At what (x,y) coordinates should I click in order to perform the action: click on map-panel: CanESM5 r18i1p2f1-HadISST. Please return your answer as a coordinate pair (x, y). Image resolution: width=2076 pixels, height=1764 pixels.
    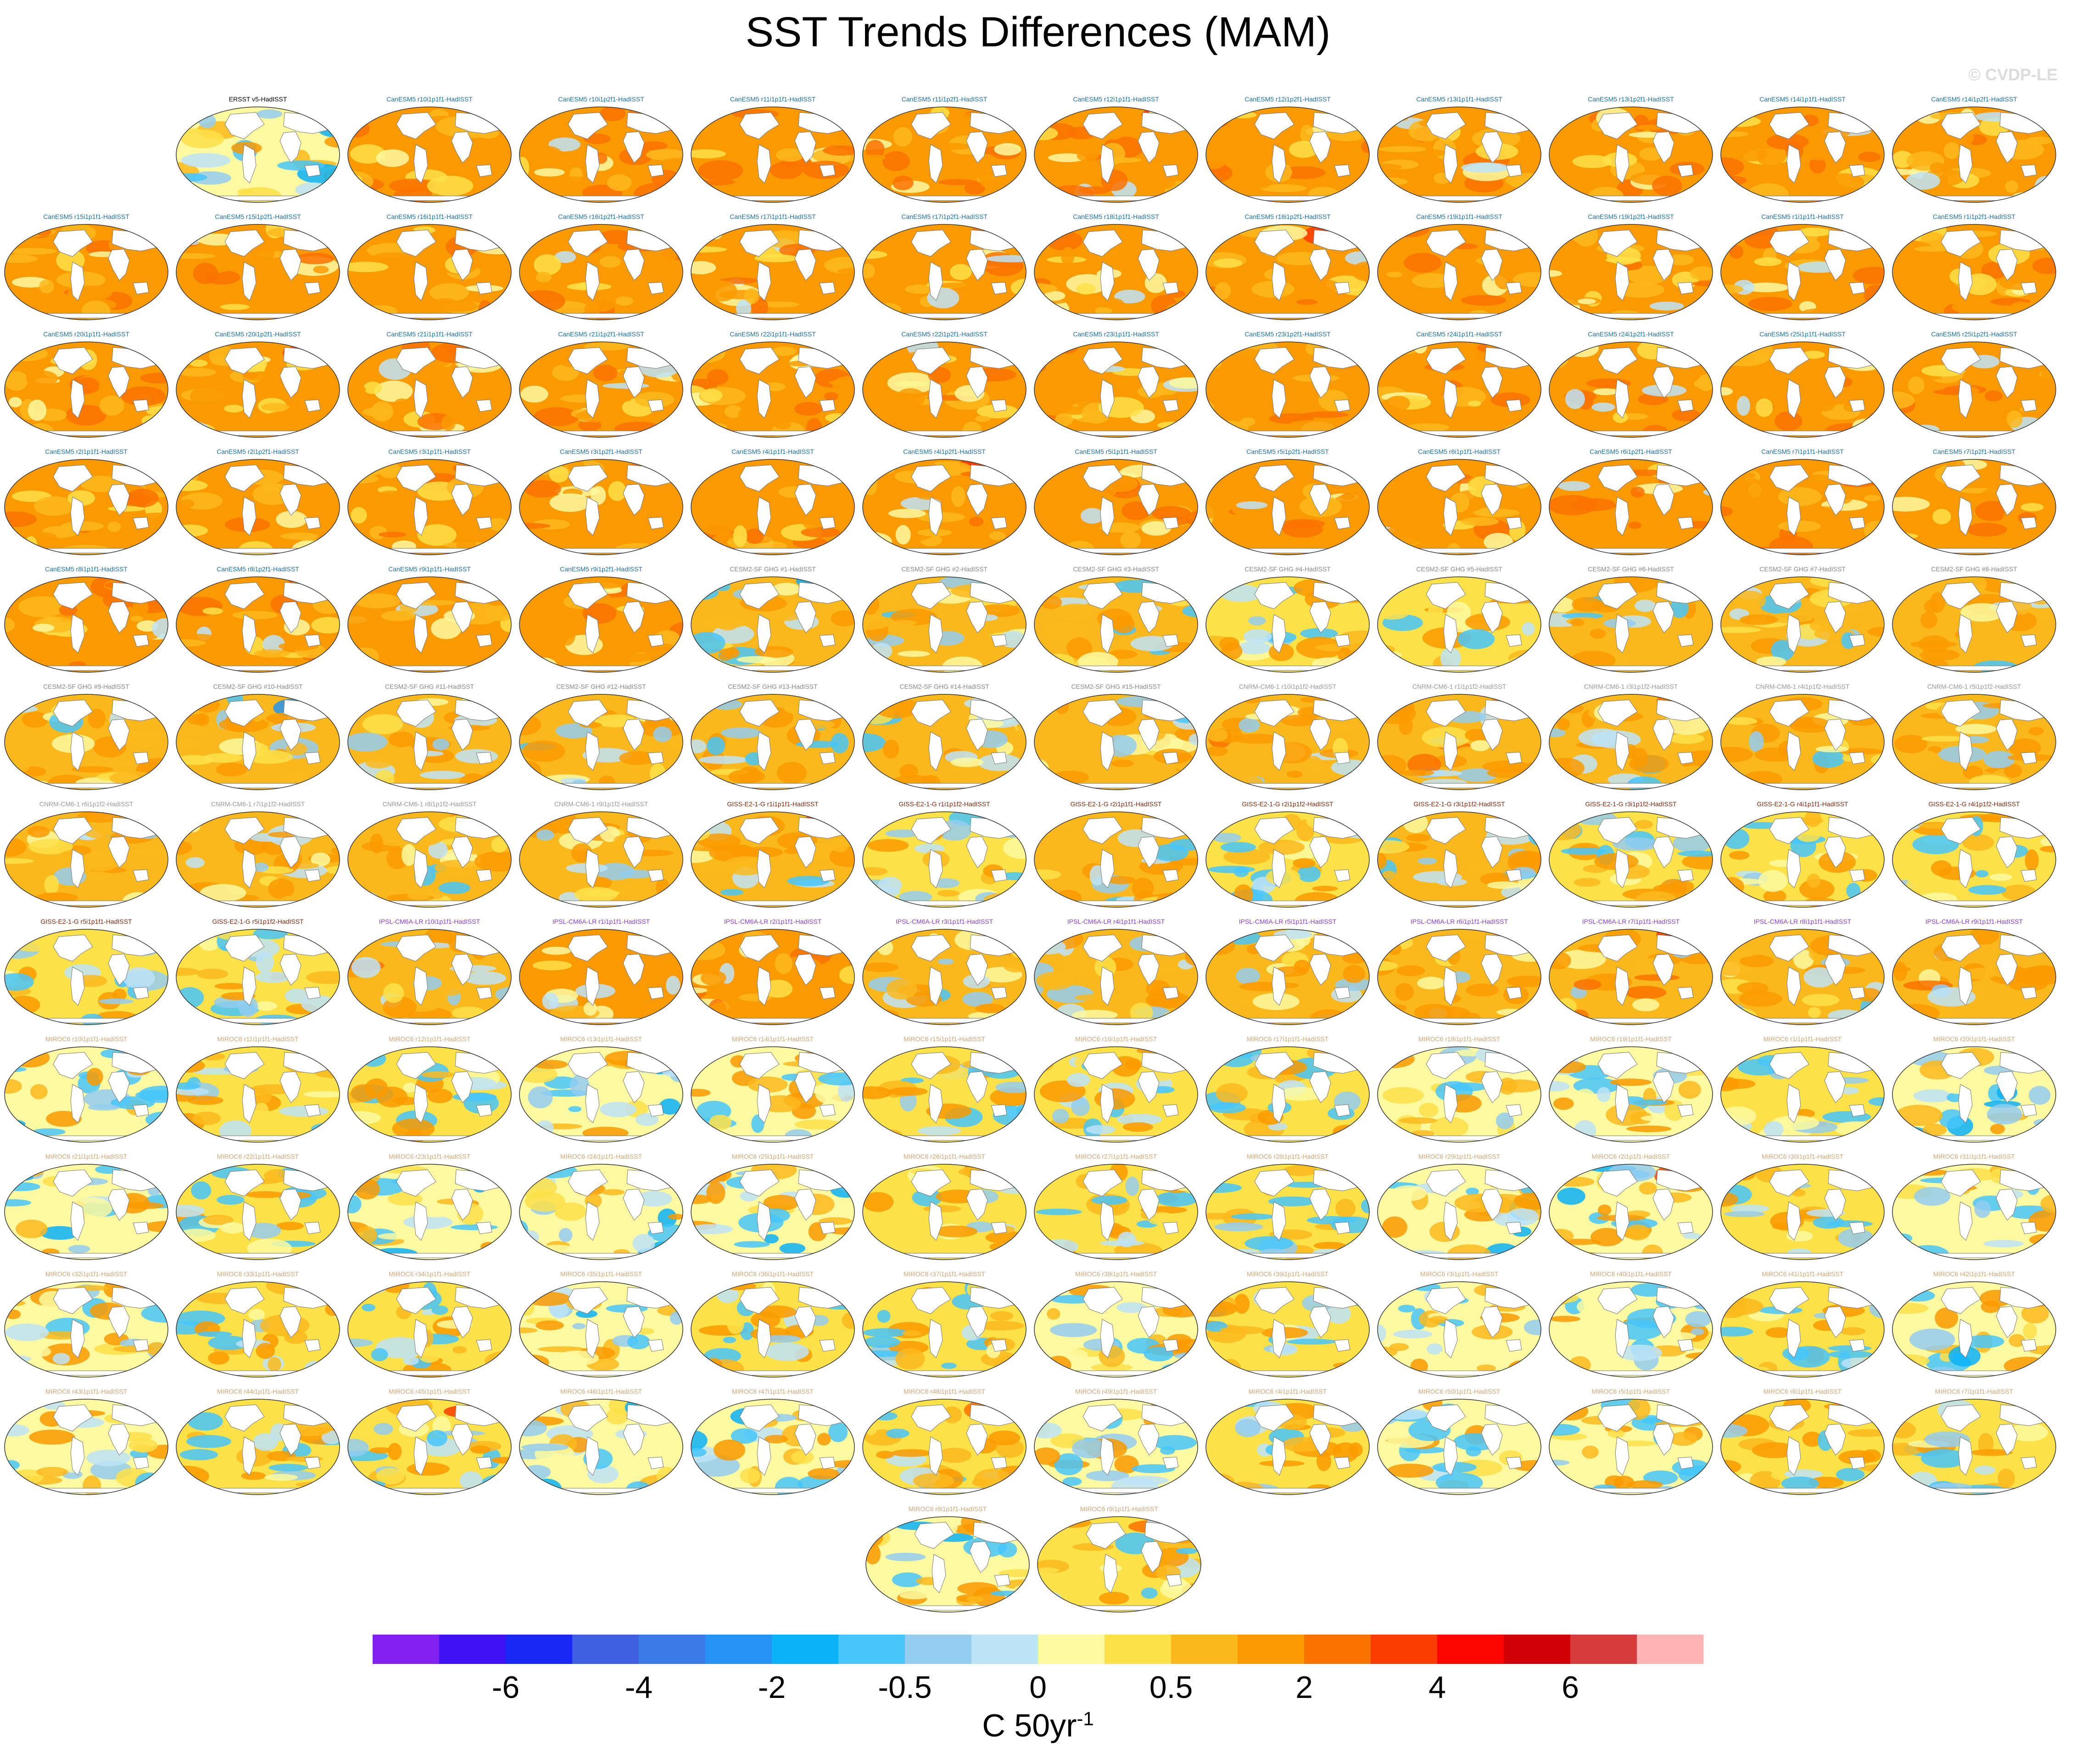
    Looking at the image, I should click on (1287, 267).